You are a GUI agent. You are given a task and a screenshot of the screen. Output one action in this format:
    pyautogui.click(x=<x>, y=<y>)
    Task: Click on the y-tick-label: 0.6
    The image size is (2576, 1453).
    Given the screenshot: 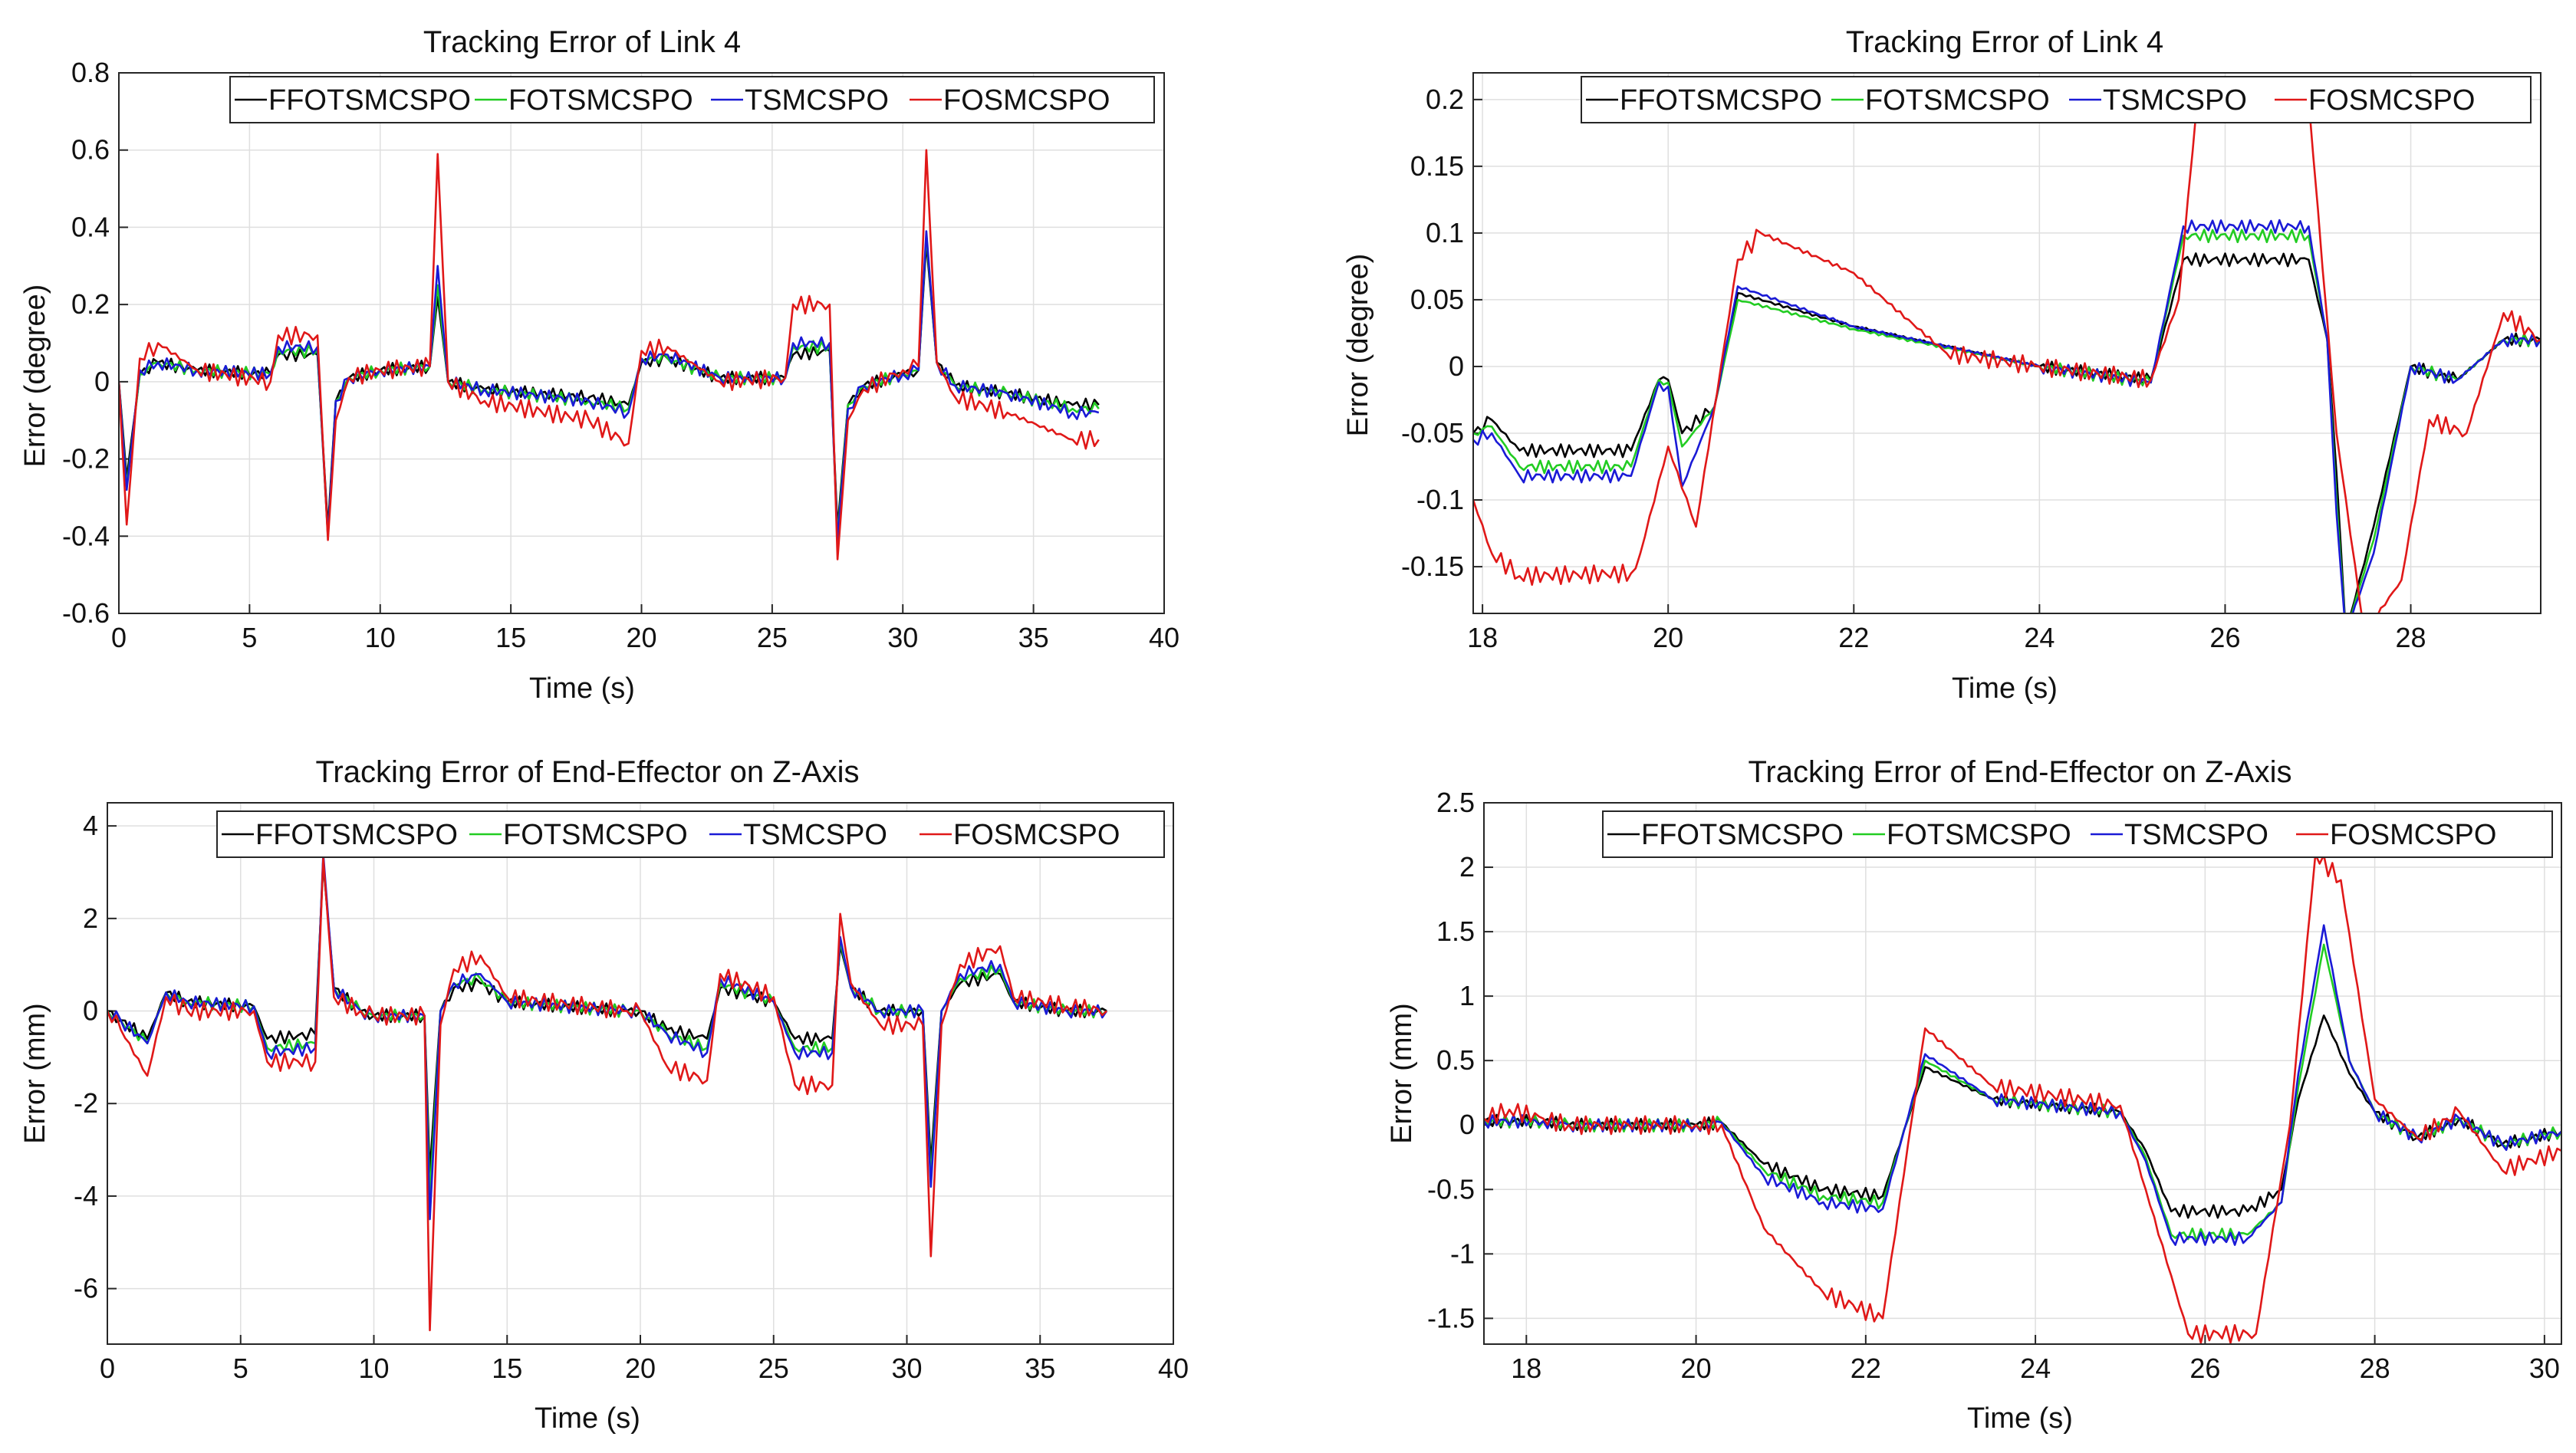 What is the action you would take?
    pyautogui.click(x=90, y=150)
    